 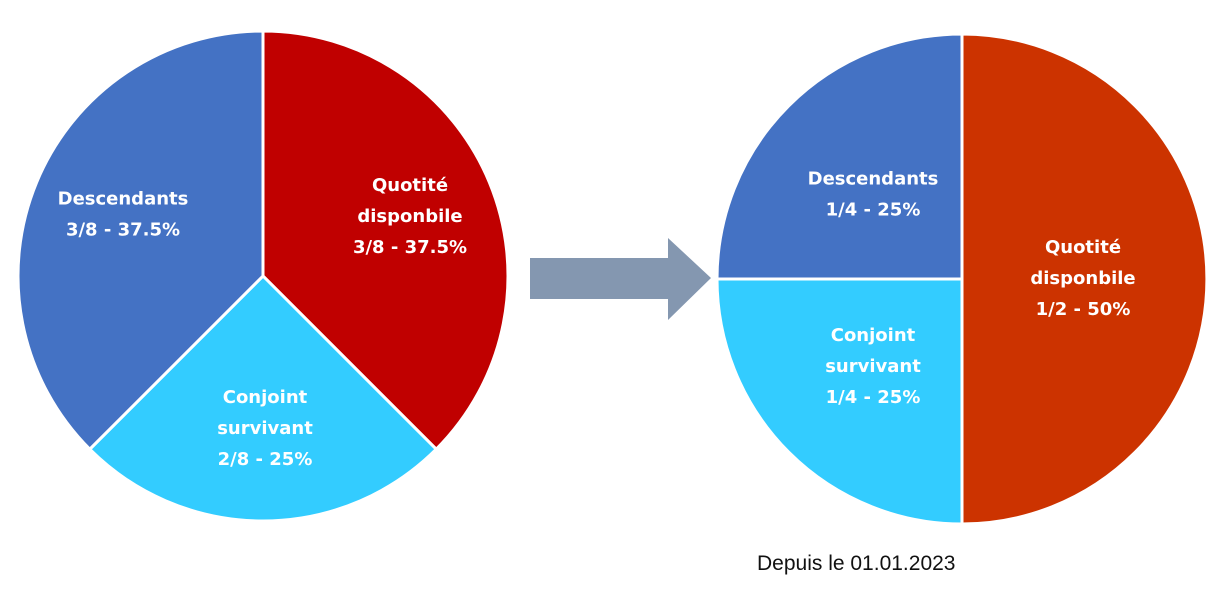 I want to click on slice-label-line: 2/8 - 25%, so click(x=265, y=459).